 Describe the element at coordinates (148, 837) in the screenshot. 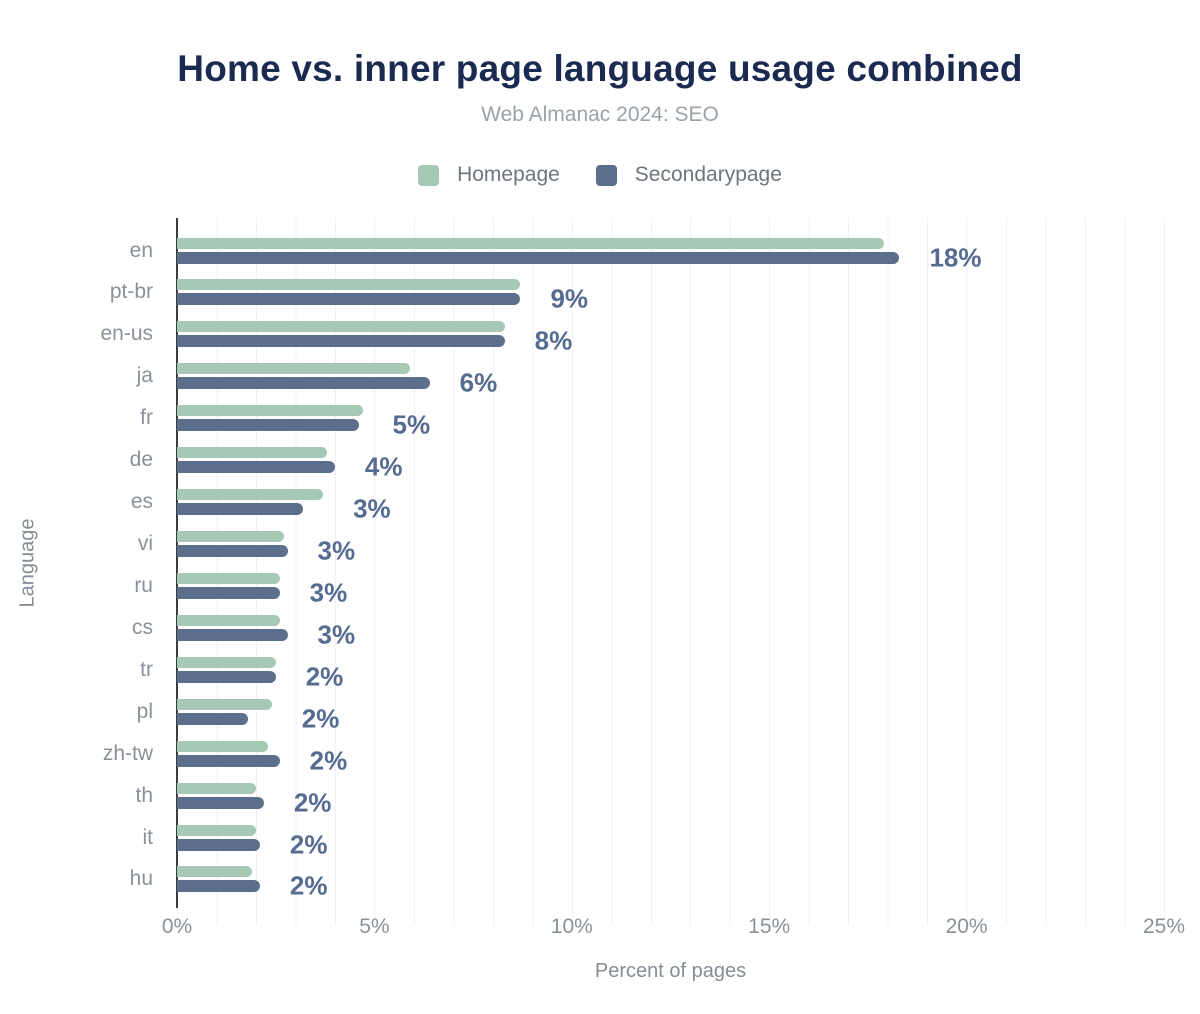

I see `y-label-it: it` at that location.